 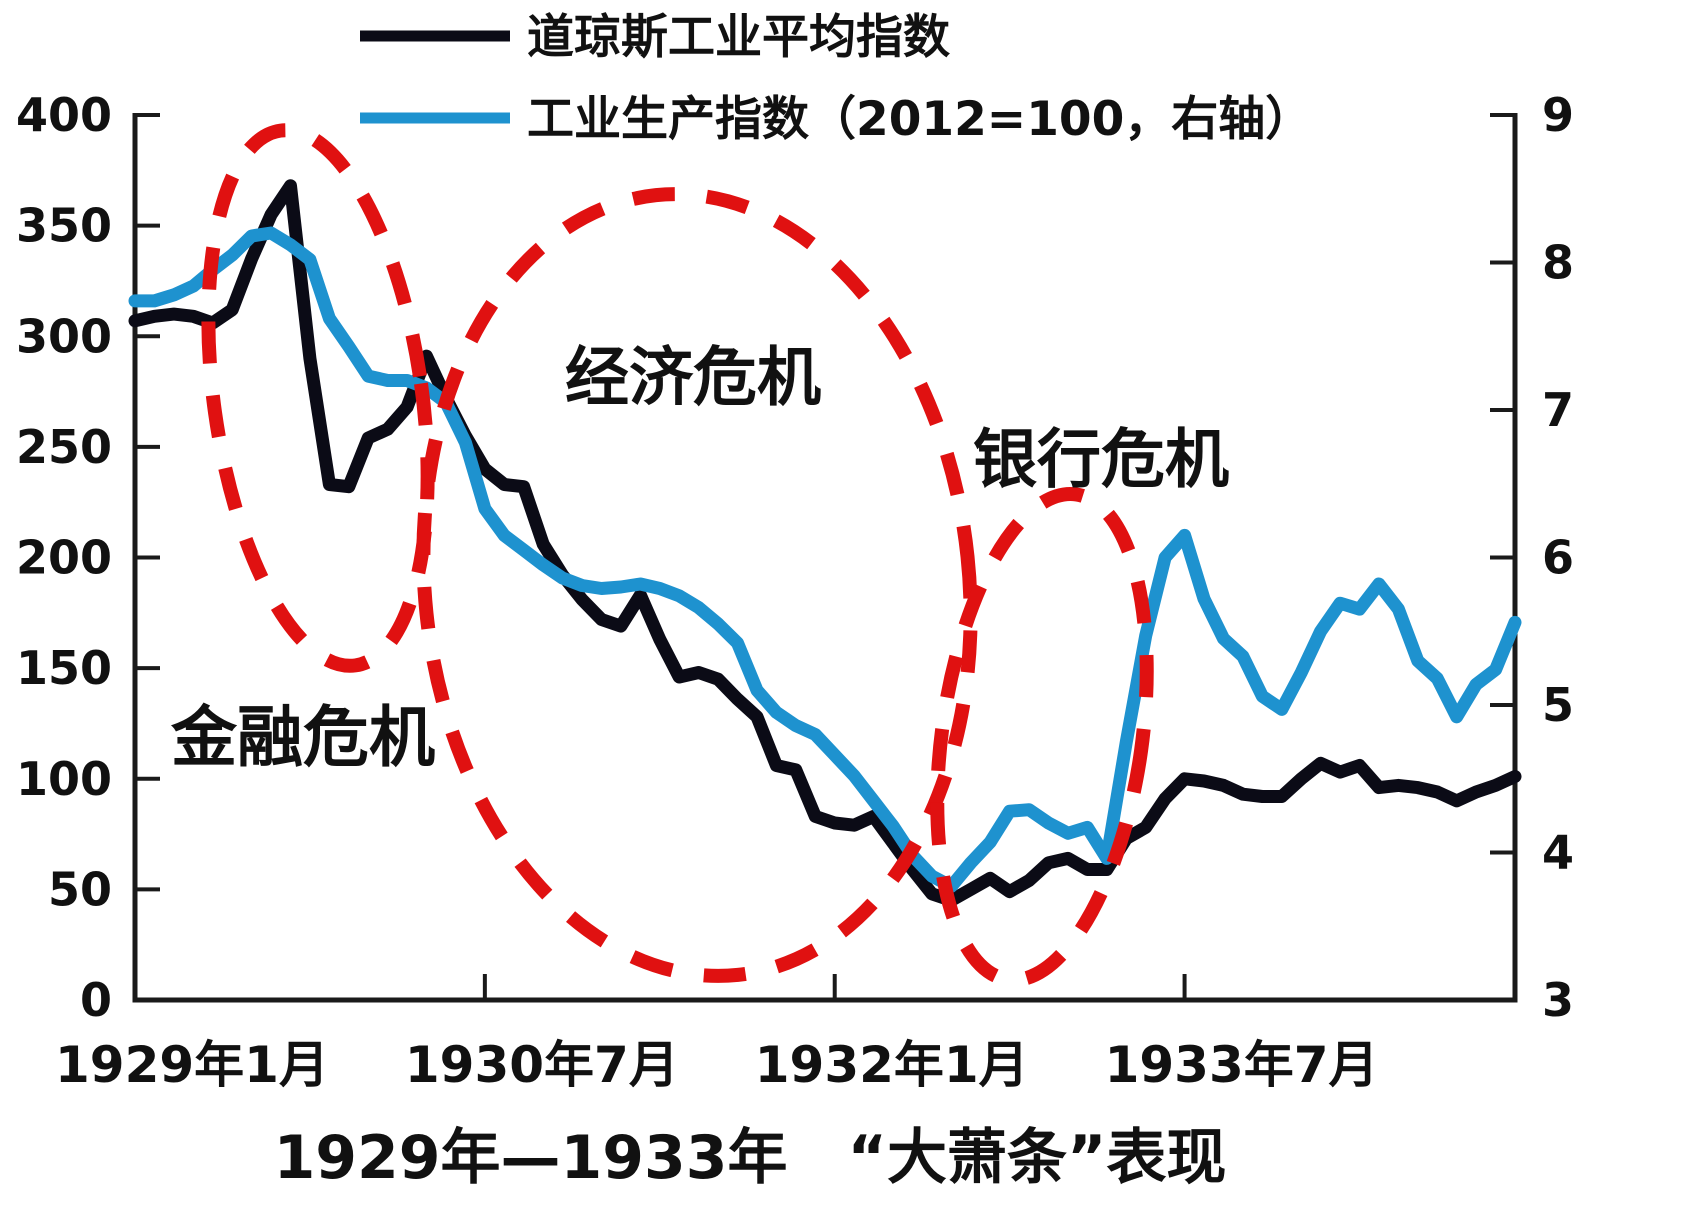 I want to click on right-axis-tick-label: 8, so click(x=1558, y=263).